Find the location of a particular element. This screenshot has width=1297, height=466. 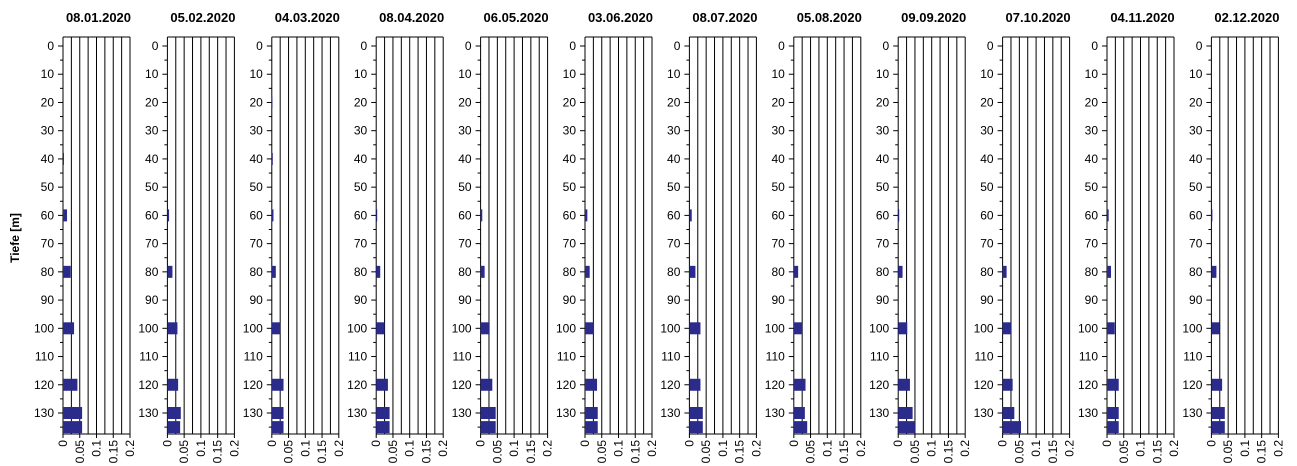

panel-title: 06.05.2020 is located at coordinates (516, 17).